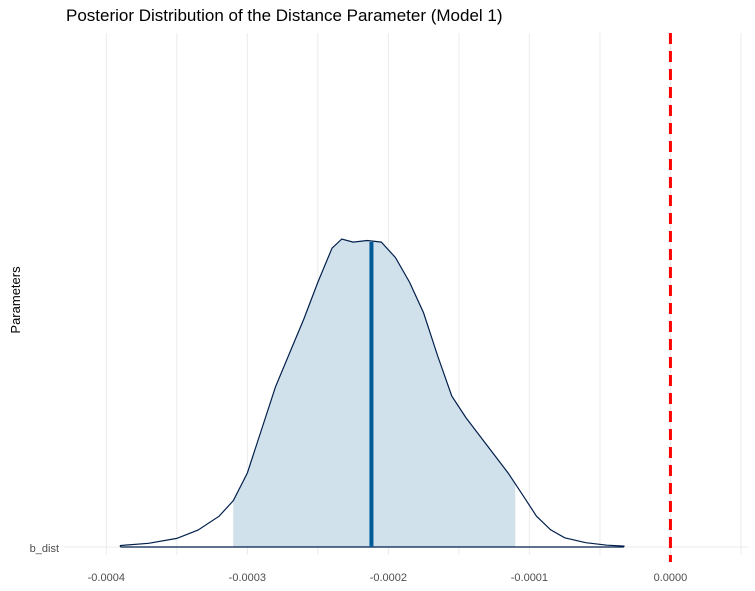 The width and height of the screenshot is (755, 591). What do you see at coordinates (106, 578) in the screenshot?
I see `x-tick-label: -0.0004` at bounding box center [106, 578].